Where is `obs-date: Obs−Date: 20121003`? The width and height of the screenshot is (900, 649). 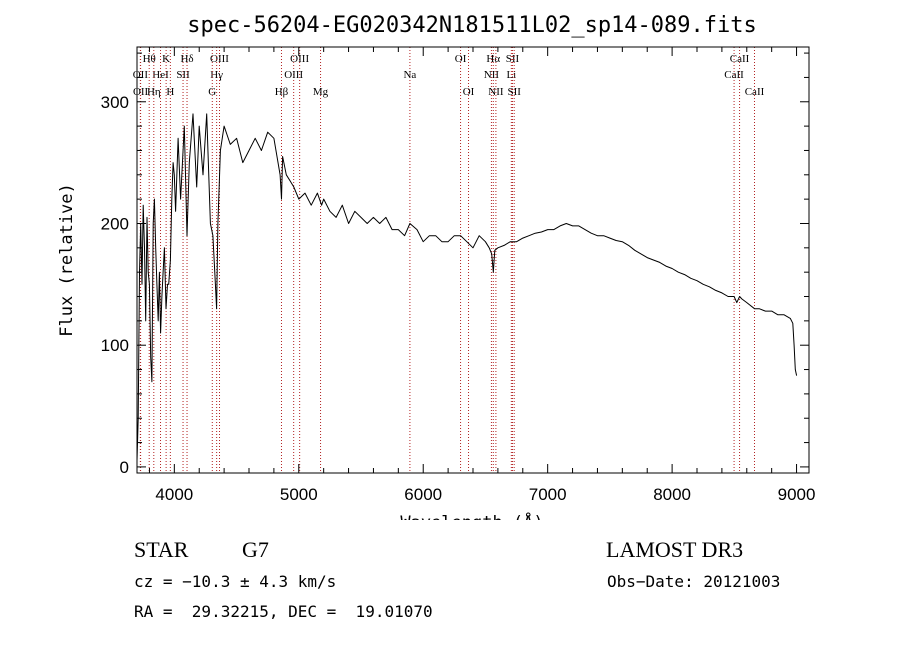 obs-date: Obs−Date: 20121003 is located at coordinates (694, 581).